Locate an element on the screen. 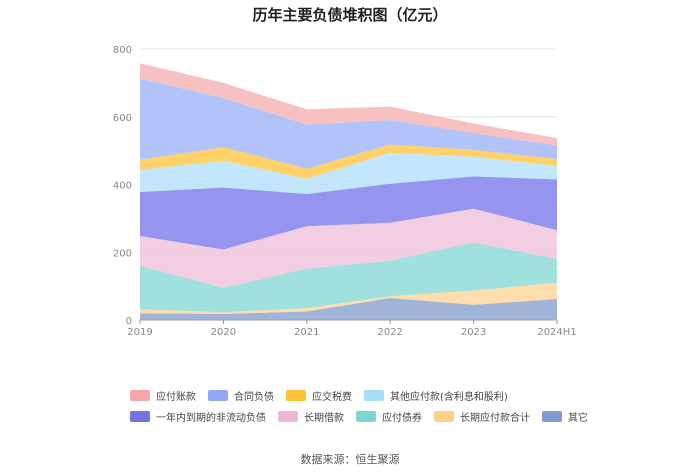 This screenshot has height=474, width=700. y-tick-label: 400 is located at coordinates (122, 186).